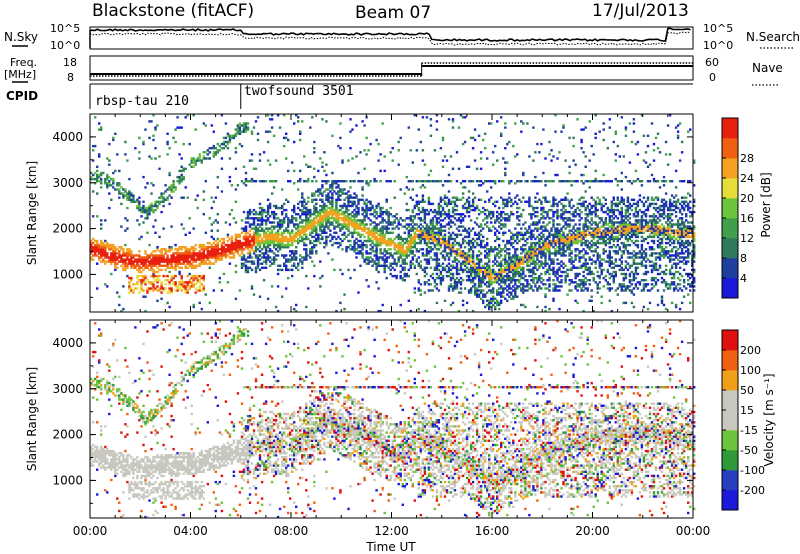  I want to click on power-colorbar-tick: 12, so click(747, 238).